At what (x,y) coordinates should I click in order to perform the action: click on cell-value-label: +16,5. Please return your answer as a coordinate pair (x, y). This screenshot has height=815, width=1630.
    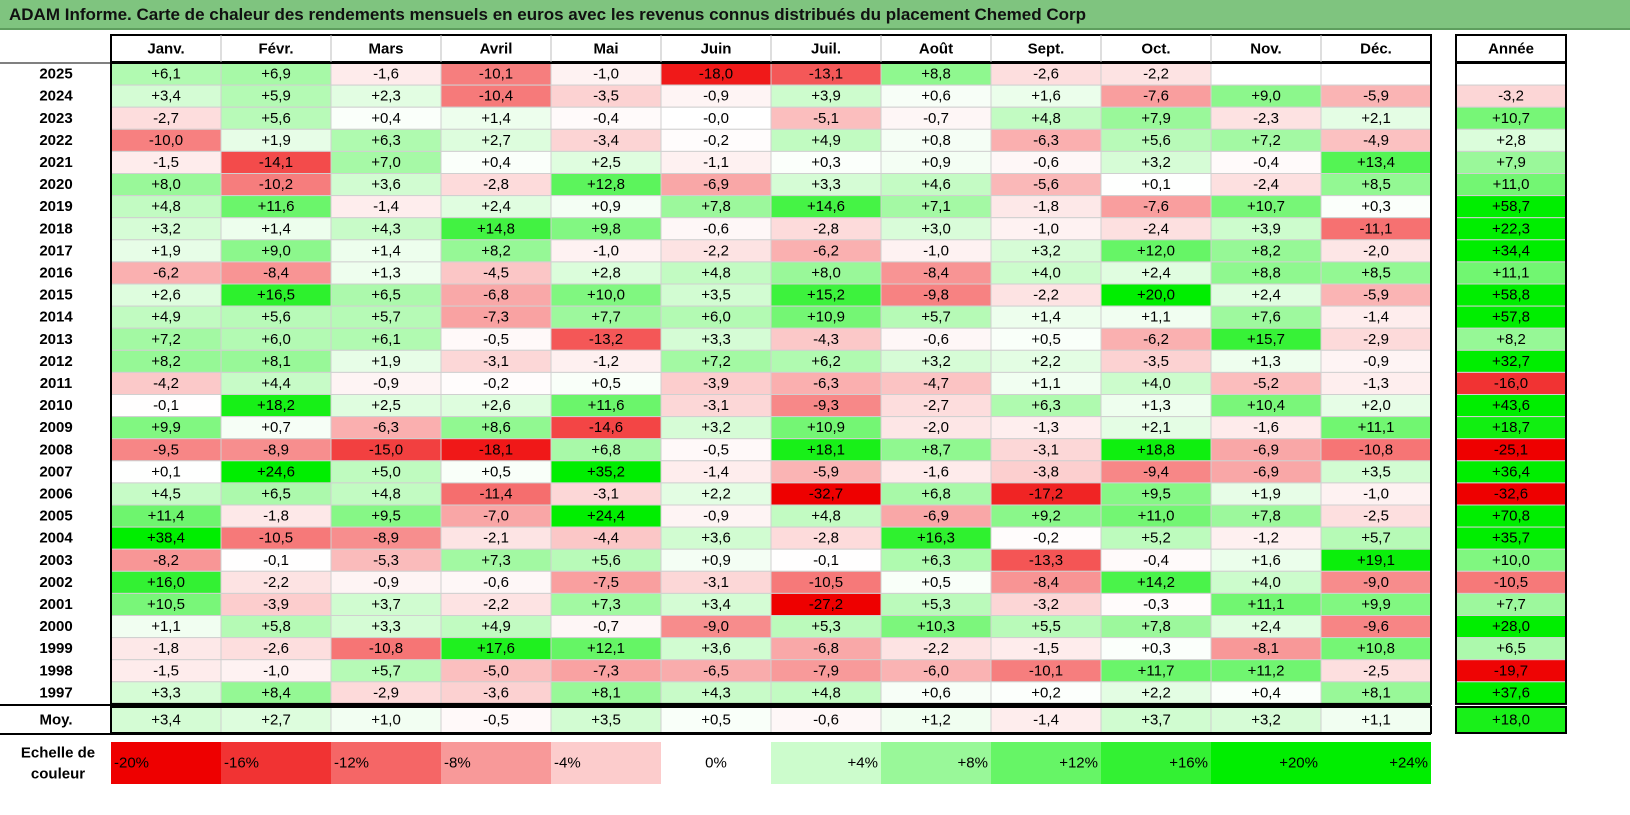
    Looking at the image, I should click on (276, 295).